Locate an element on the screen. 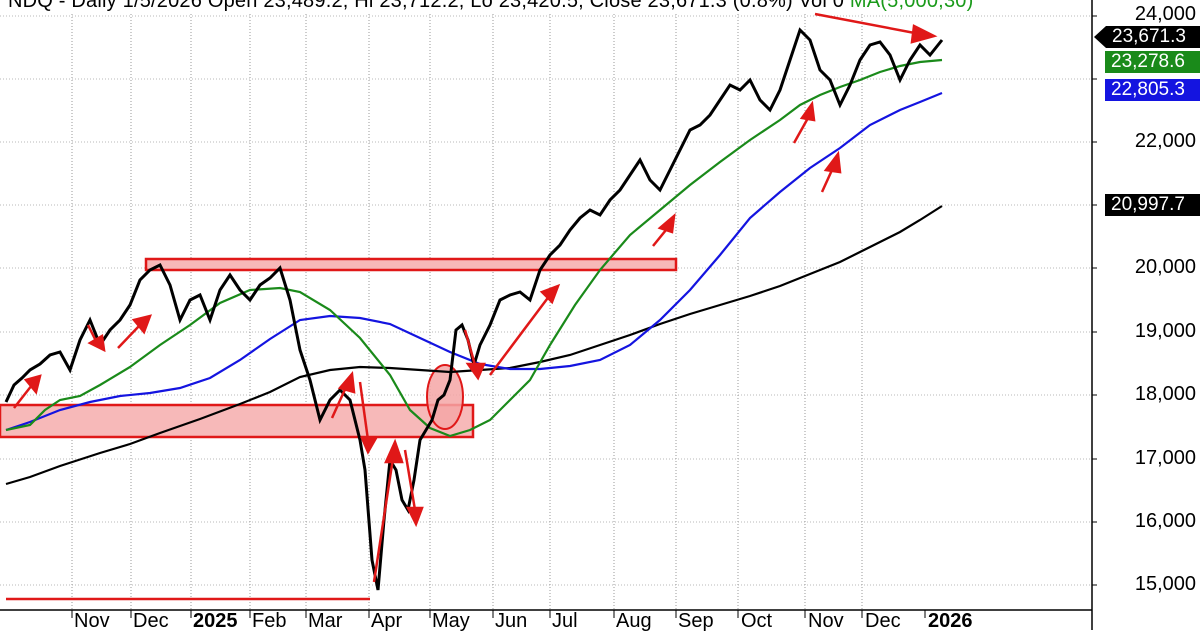  x-tick-aug: Aug is located at coordinates (634, 621).